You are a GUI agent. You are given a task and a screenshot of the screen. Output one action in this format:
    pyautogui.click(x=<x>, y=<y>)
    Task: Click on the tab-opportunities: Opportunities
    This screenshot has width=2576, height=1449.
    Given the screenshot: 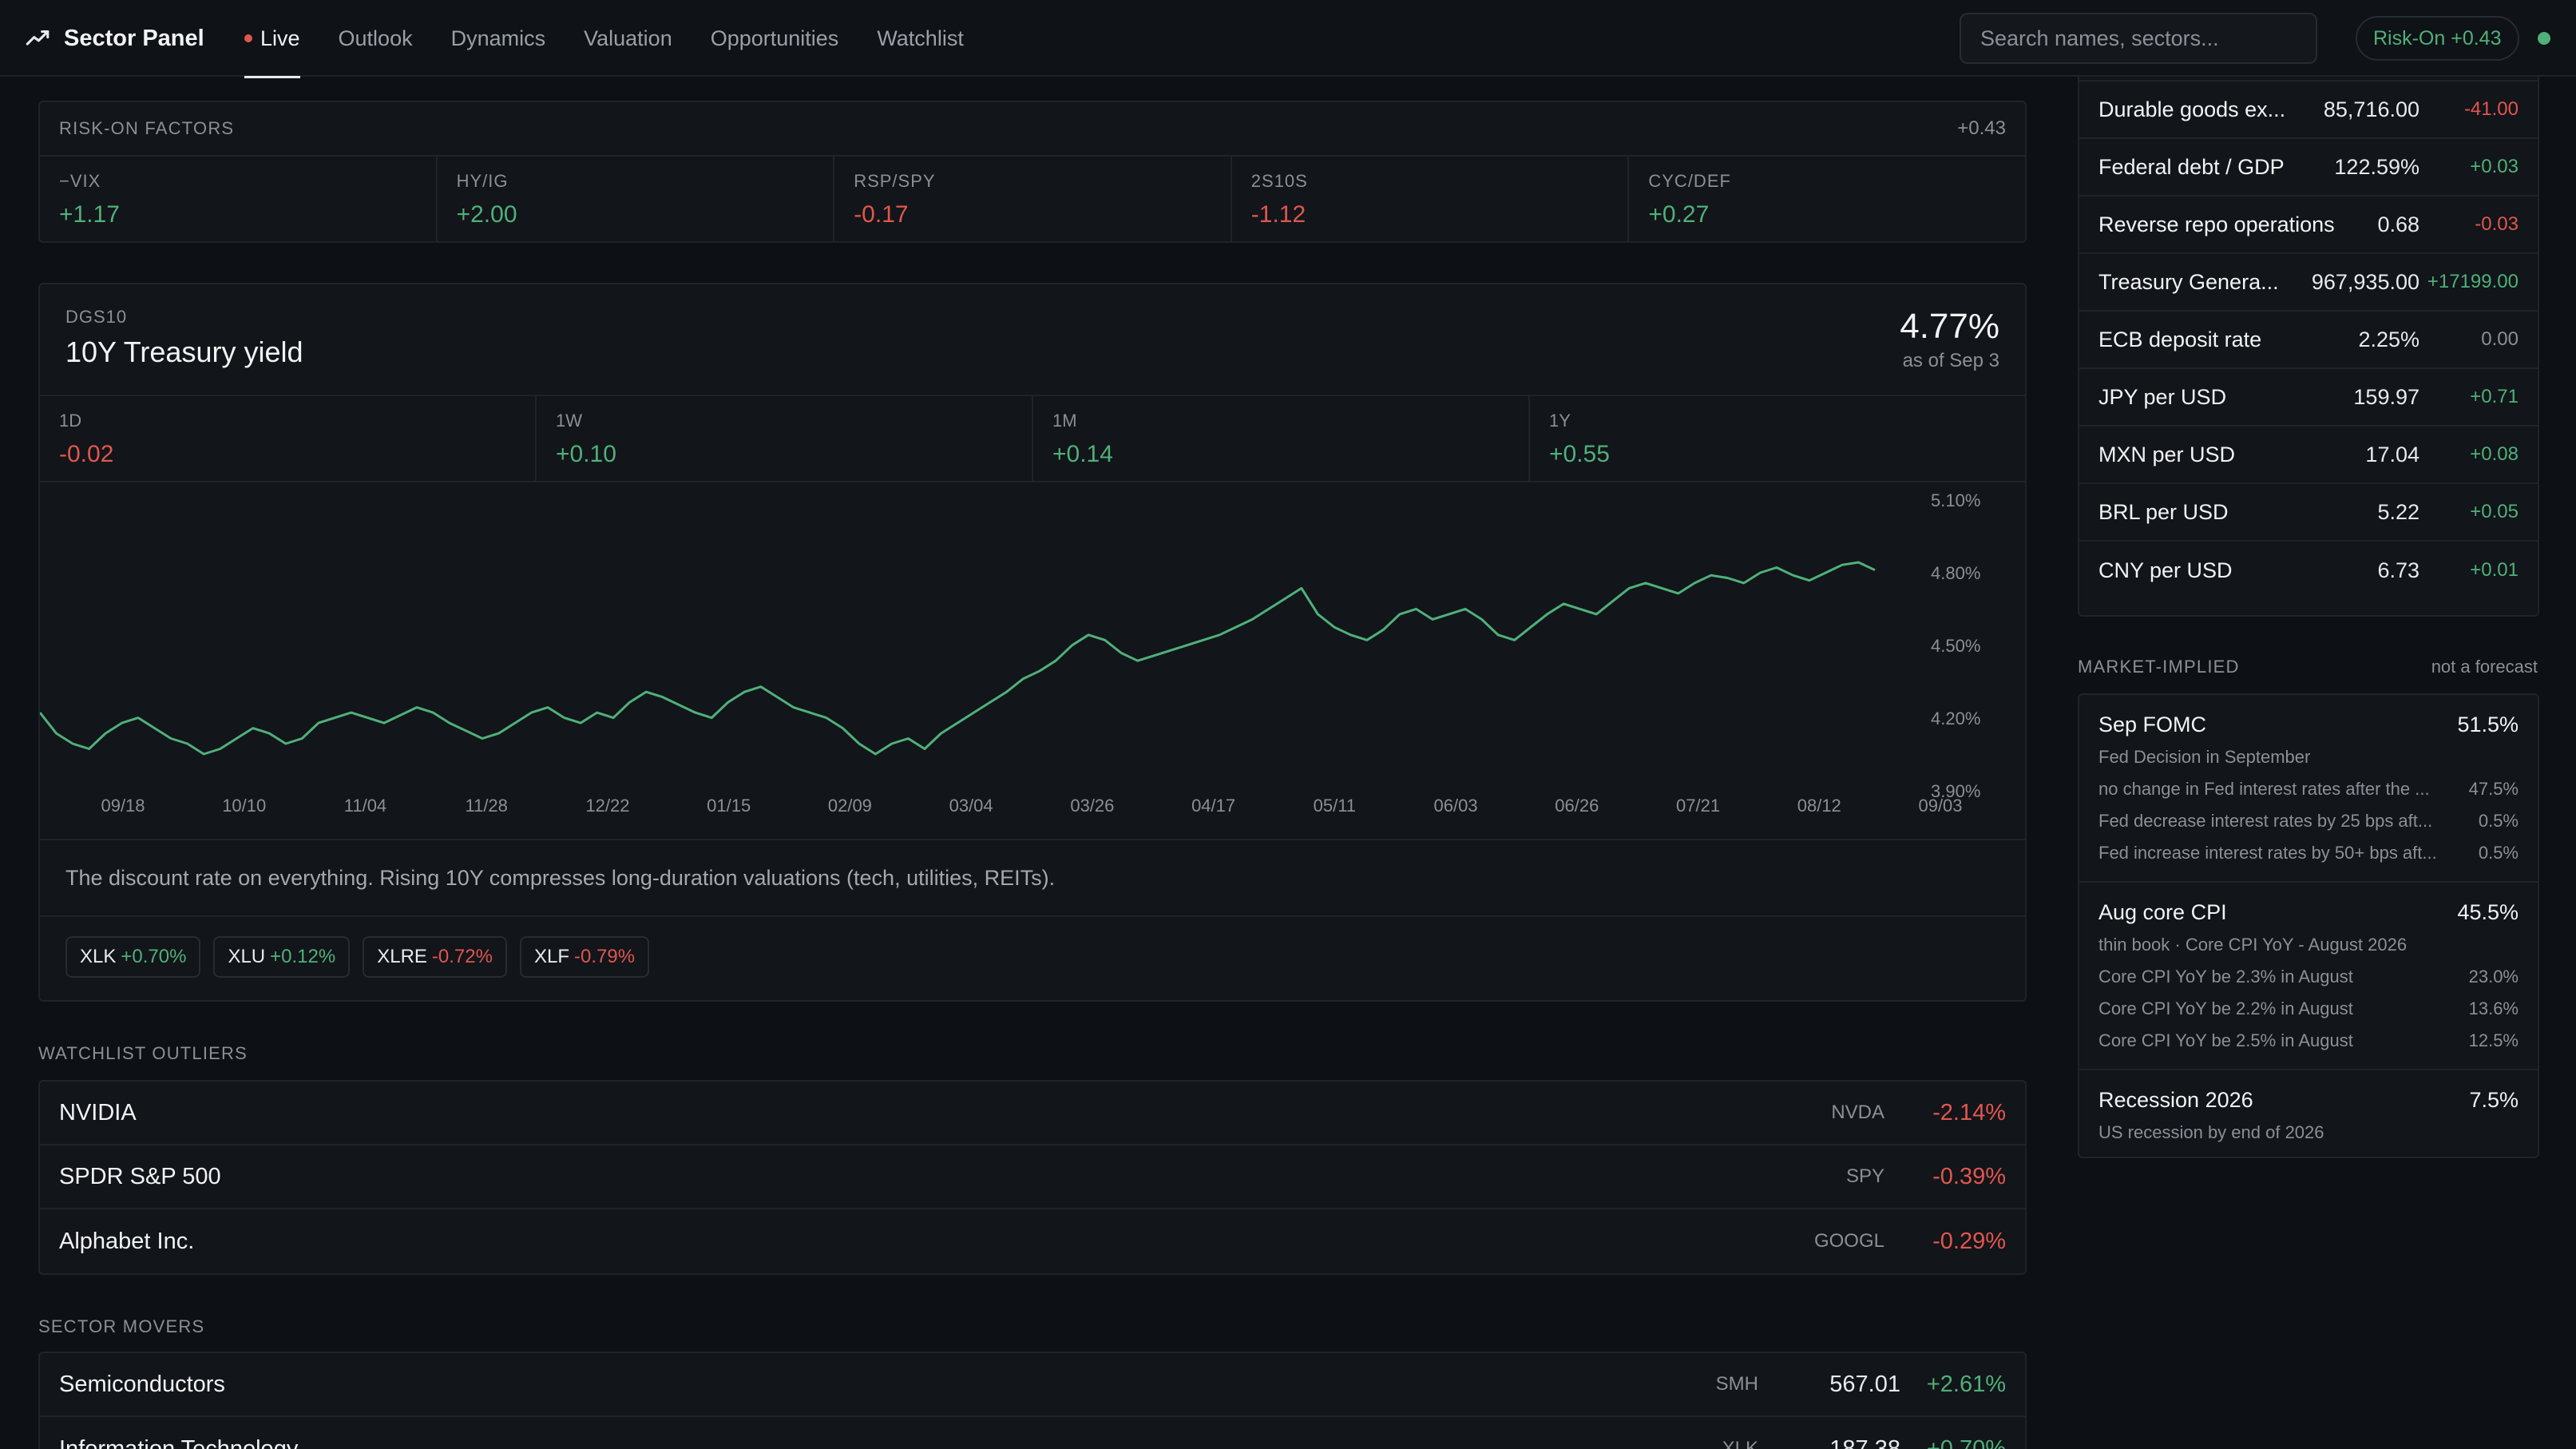 What is the action you would take?
    pyautogui.click(x=774, y=38)
    